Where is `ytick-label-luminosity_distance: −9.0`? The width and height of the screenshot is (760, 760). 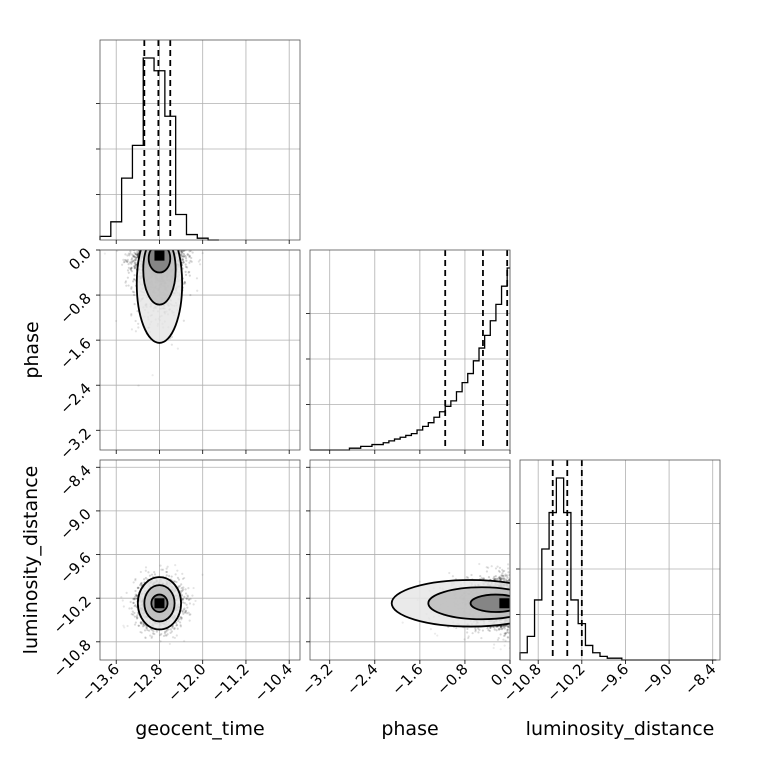 ytick-label-luminosity_distance: −9.0 is located at coordinates (75, 524).